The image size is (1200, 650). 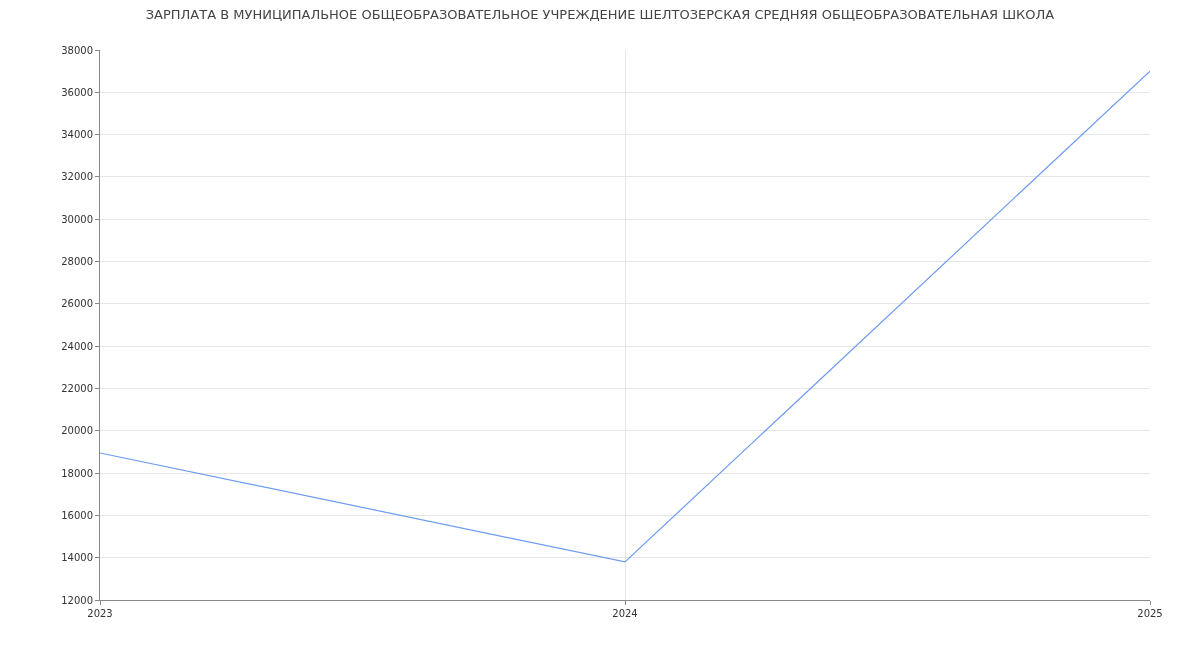 I want to click on x-tick-label: 2023, so click(x=100, y=613).